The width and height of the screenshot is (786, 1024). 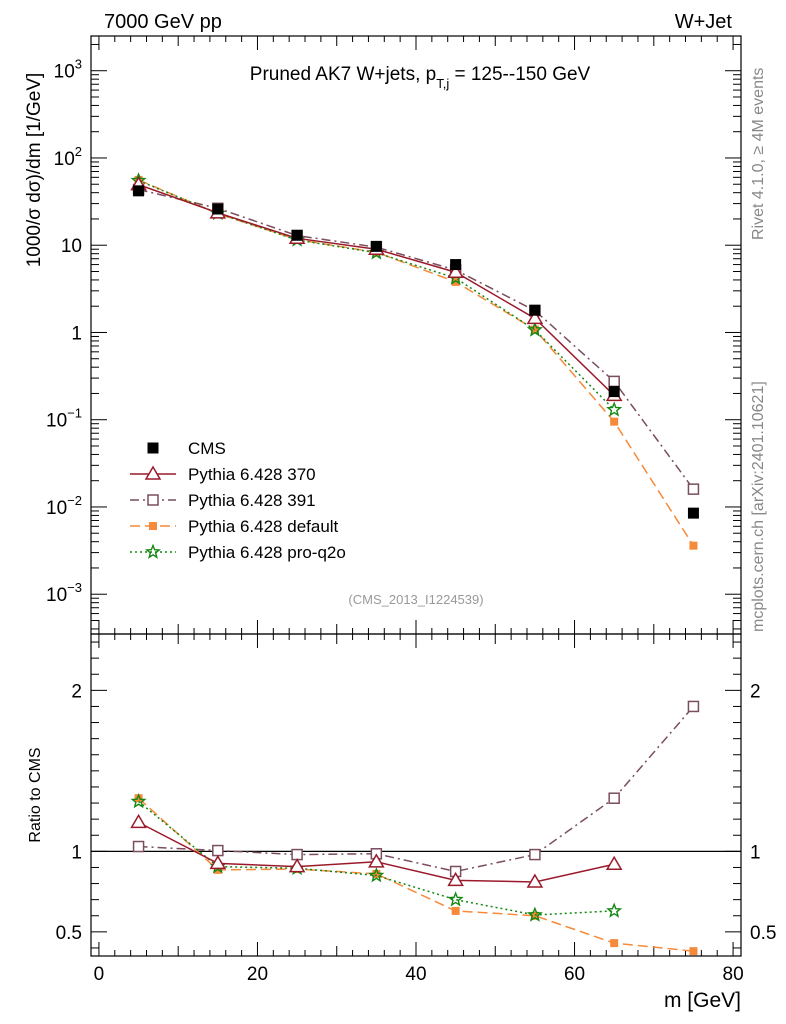 I want to click on x-tick-label: 0, so click(x=99, y=974).